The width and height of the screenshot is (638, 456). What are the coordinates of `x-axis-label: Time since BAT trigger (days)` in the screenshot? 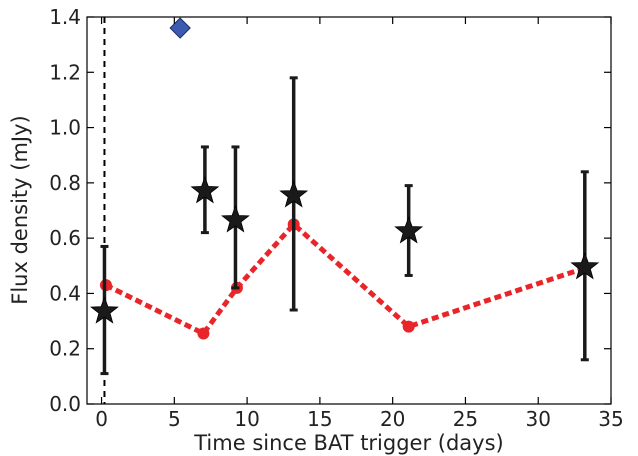 It's located at (348, 443).